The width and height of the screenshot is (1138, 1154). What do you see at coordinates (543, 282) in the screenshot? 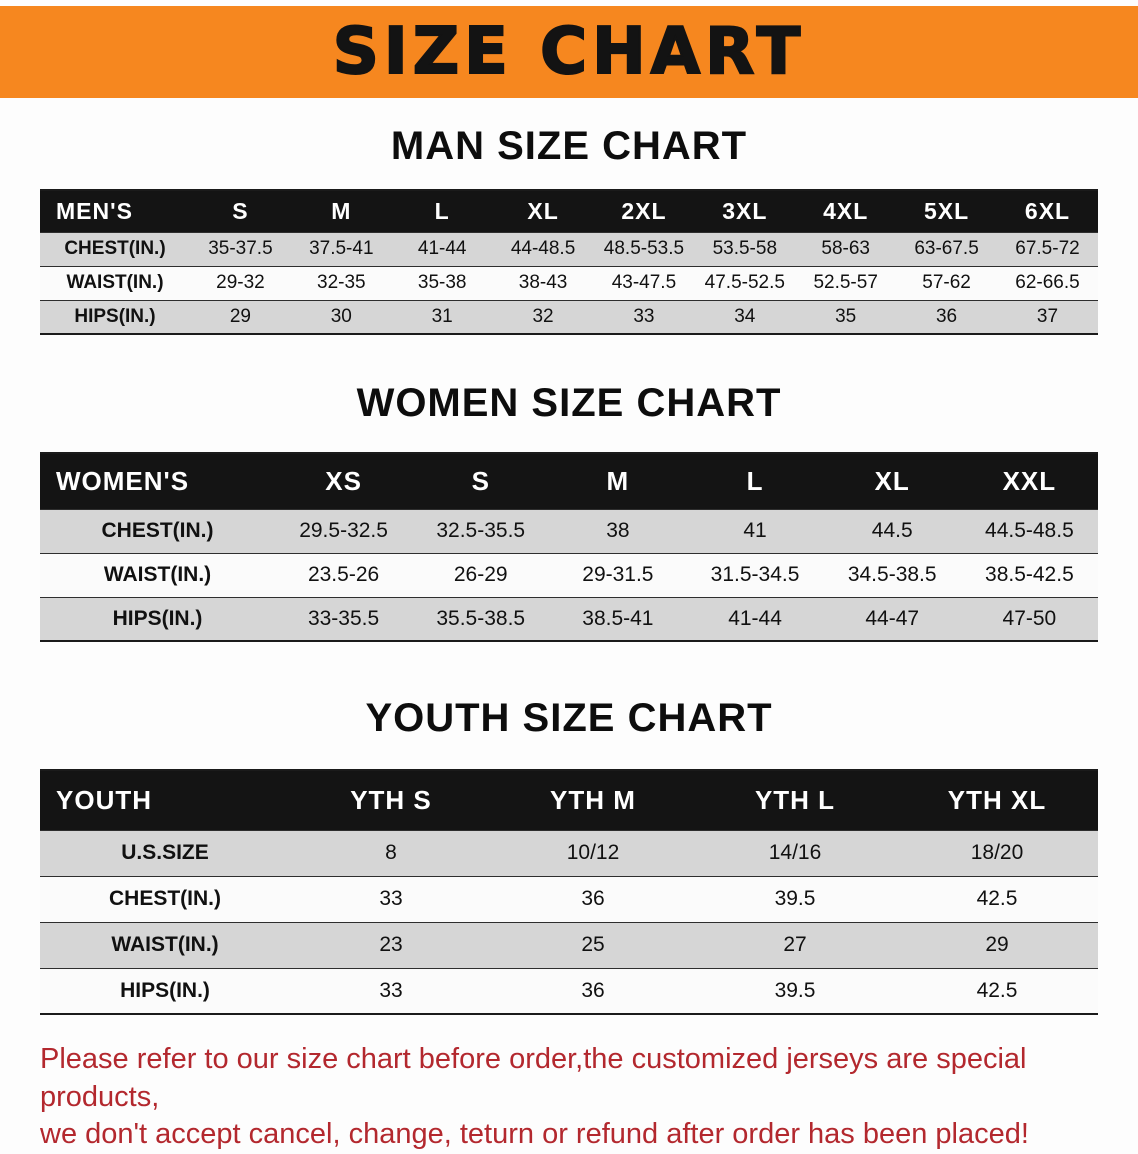
I see `size-value-cell: 38-43` at bounding box center [543, 282].